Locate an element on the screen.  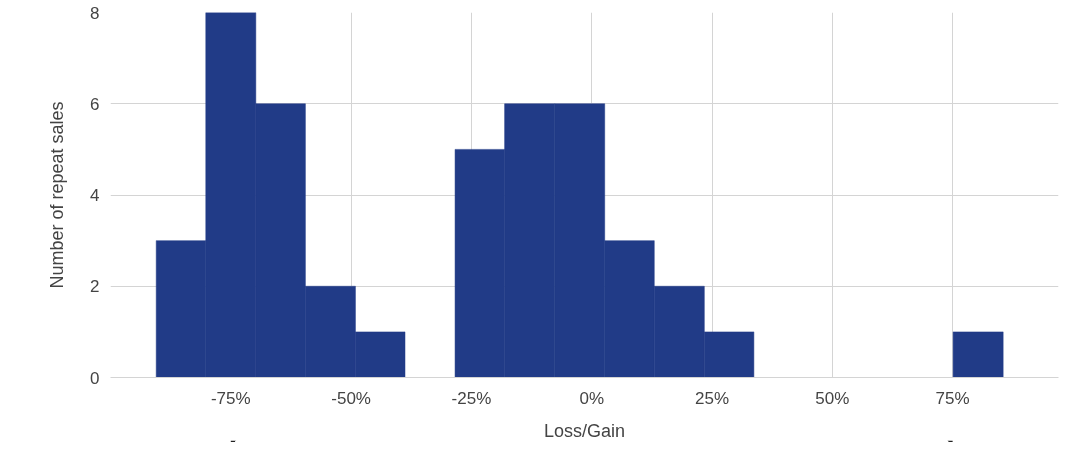
y-tick-label: 6 is located at coordinates (95, 104).